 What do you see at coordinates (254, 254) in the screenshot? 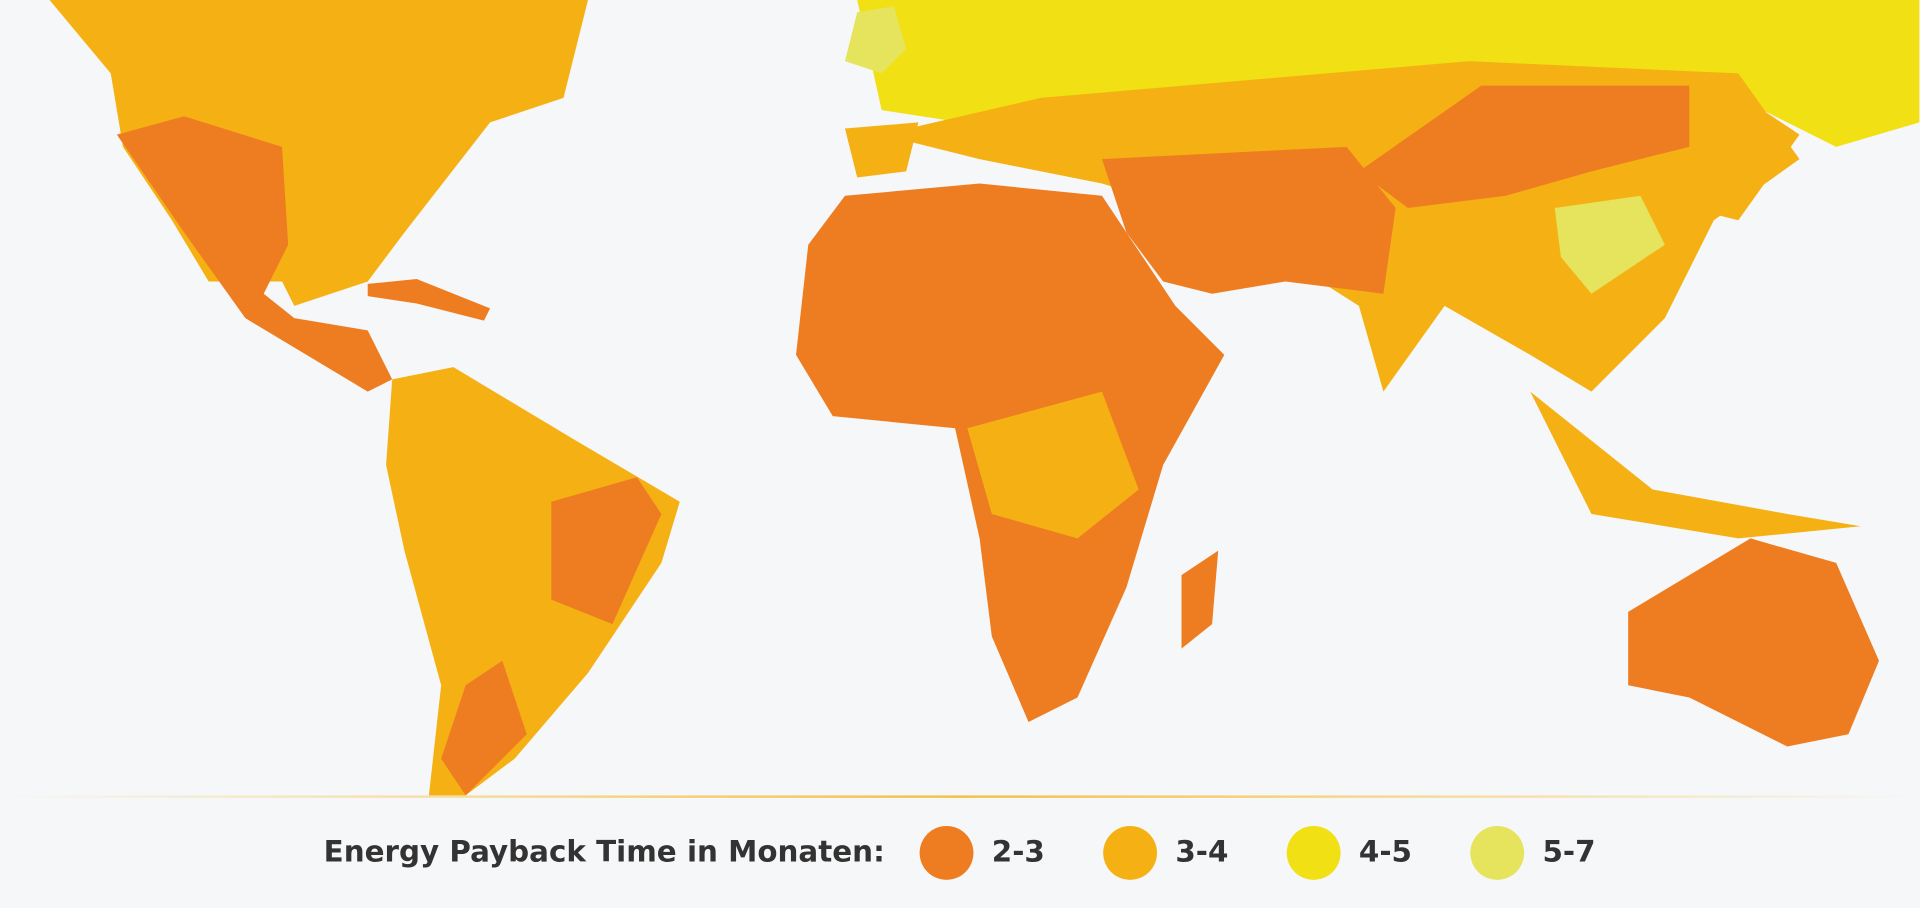
I see `north-america-south` at bounding box center [254, 254].